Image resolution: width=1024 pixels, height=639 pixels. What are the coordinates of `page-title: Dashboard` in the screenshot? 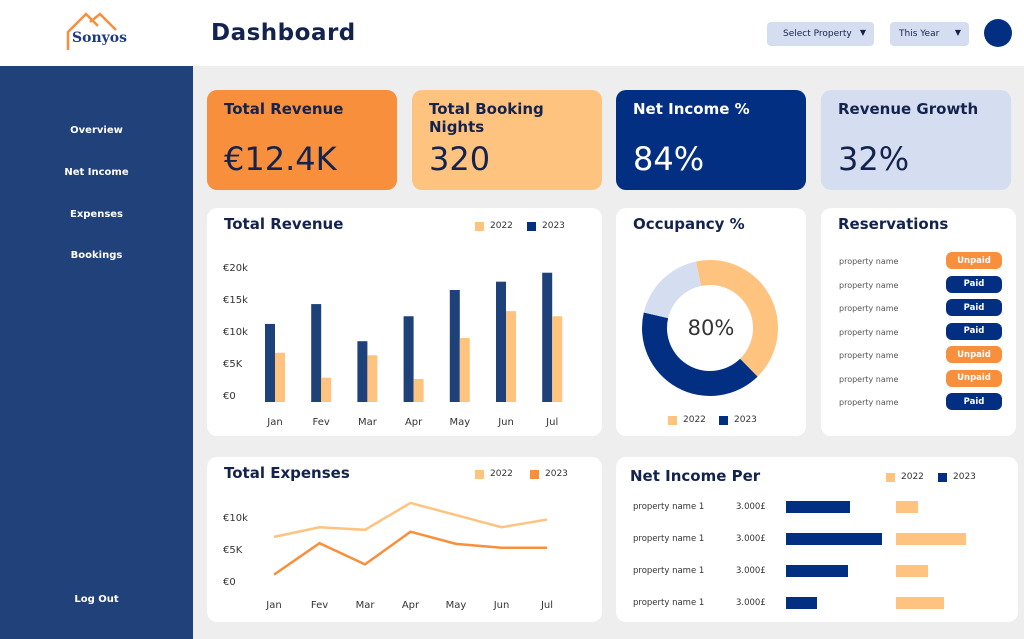 It's located at (283, 33).